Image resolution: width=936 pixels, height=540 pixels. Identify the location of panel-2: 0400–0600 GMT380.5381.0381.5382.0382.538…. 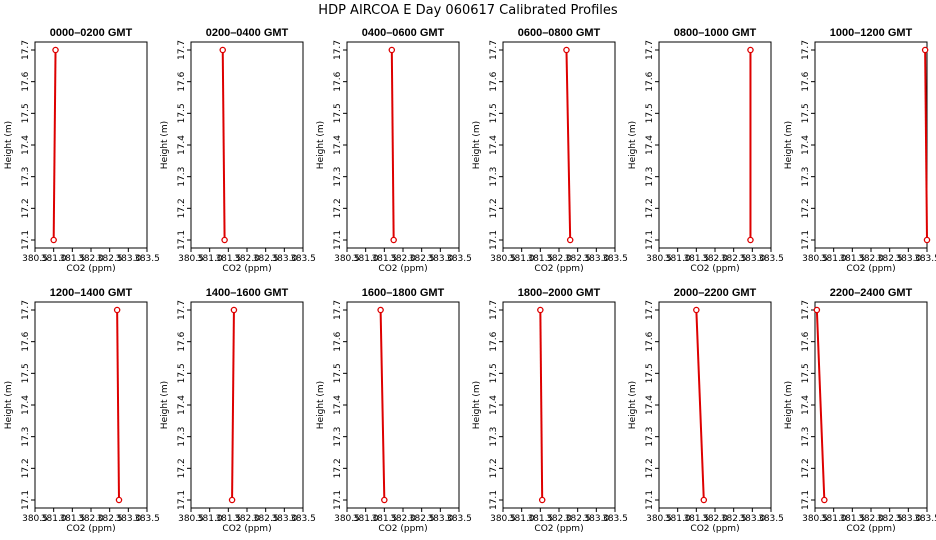
(394, 150).